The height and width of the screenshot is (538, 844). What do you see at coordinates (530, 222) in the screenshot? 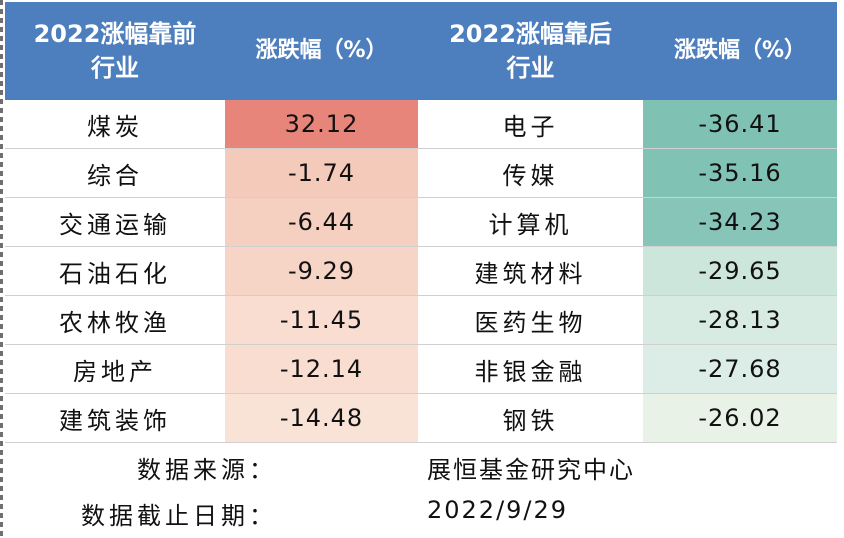
I see `bottom-industry-cell: 计算机` at bounding box center [530, 222].